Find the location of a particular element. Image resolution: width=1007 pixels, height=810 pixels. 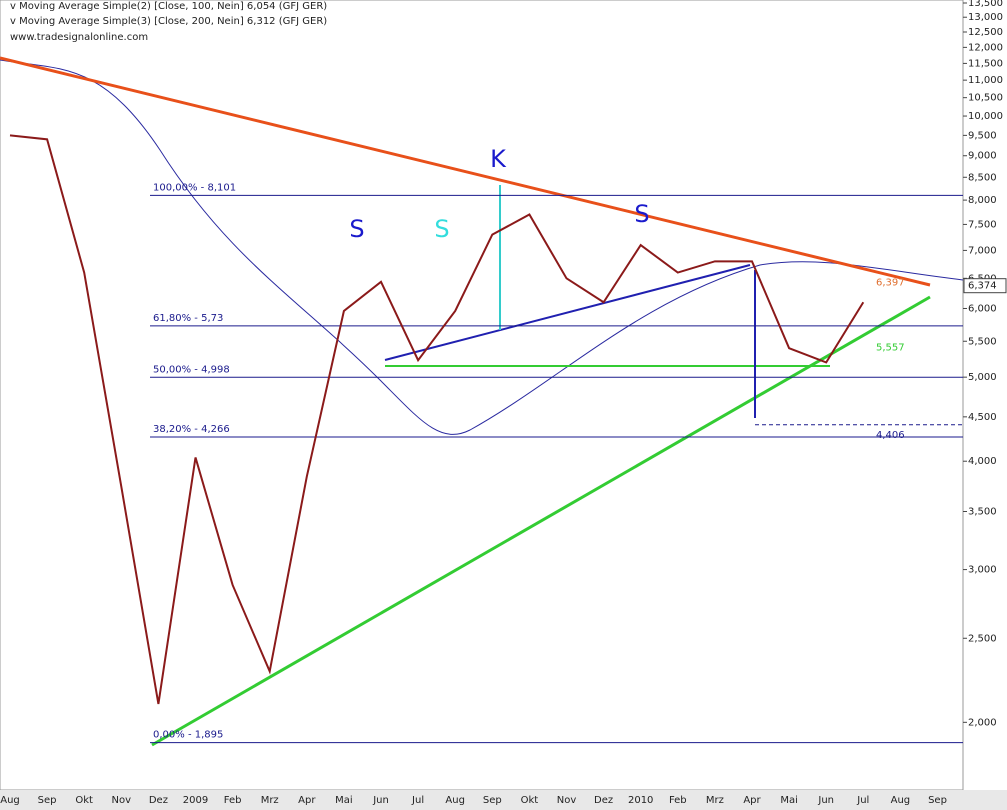

x-tick-label: 2010 is located at coordinates (640, 800).